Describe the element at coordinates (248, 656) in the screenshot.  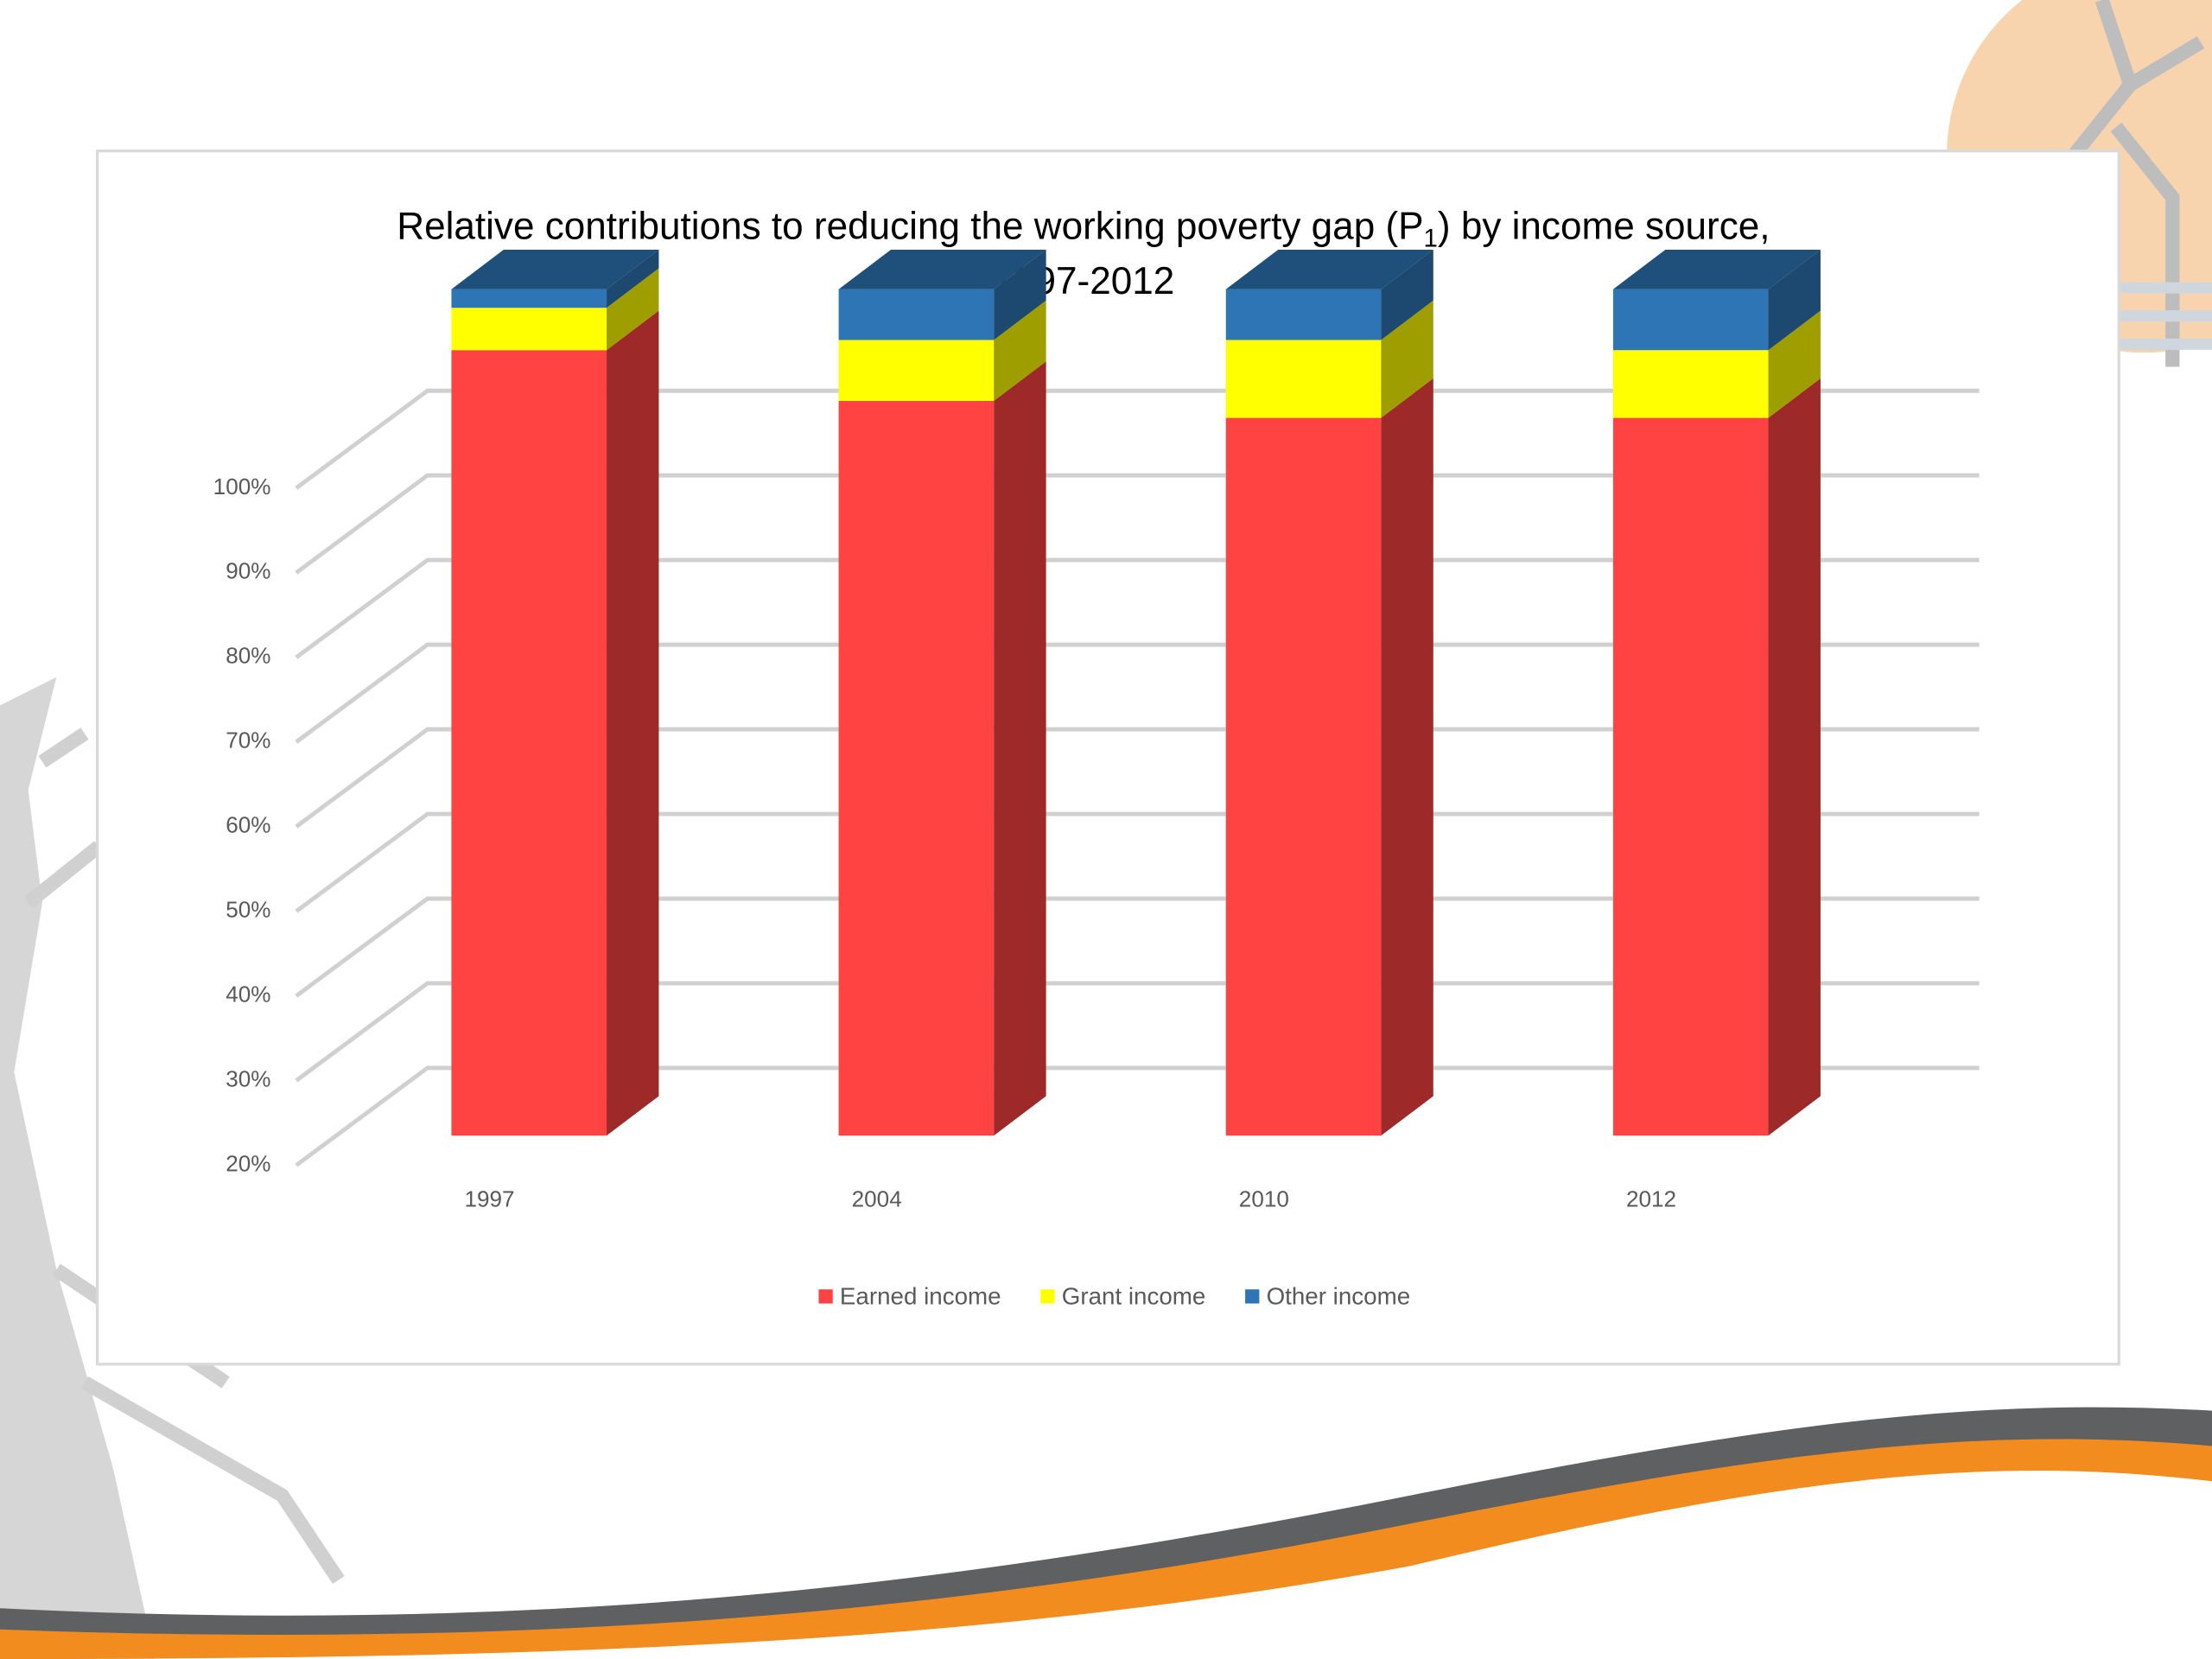
I see `y-tick-label: 80%` at that location.